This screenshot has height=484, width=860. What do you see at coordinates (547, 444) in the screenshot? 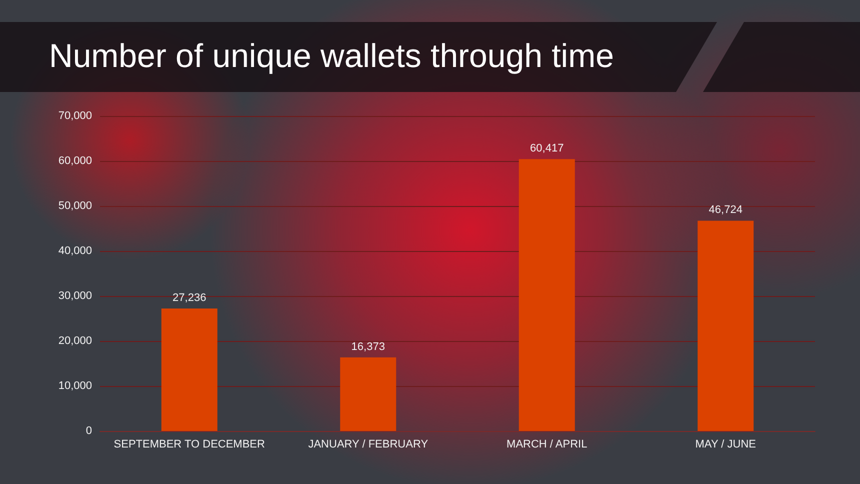
I see `x-tick-label: MARCH / APRIL` at bounding box center [547, 444].